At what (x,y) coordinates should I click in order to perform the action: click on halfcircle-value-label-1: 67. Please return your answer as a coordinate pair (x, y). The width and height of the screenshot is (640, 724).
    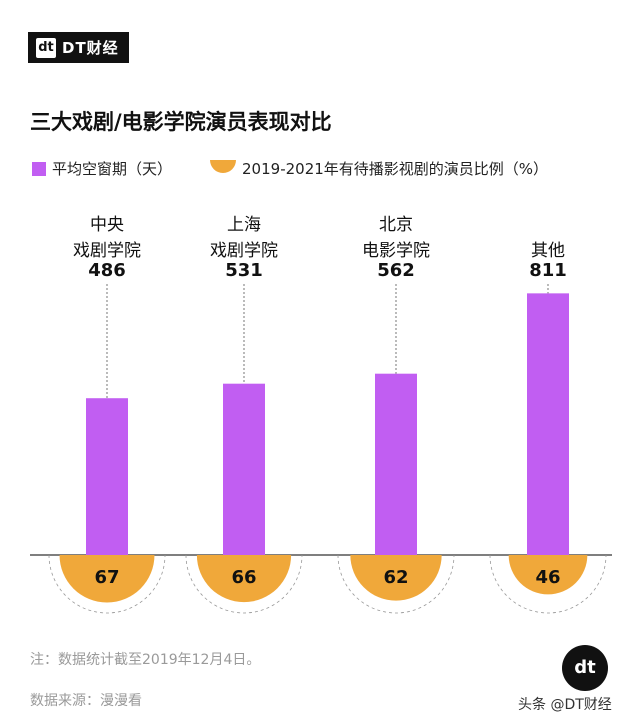
    Looking at the image, I should click on (106, 577).